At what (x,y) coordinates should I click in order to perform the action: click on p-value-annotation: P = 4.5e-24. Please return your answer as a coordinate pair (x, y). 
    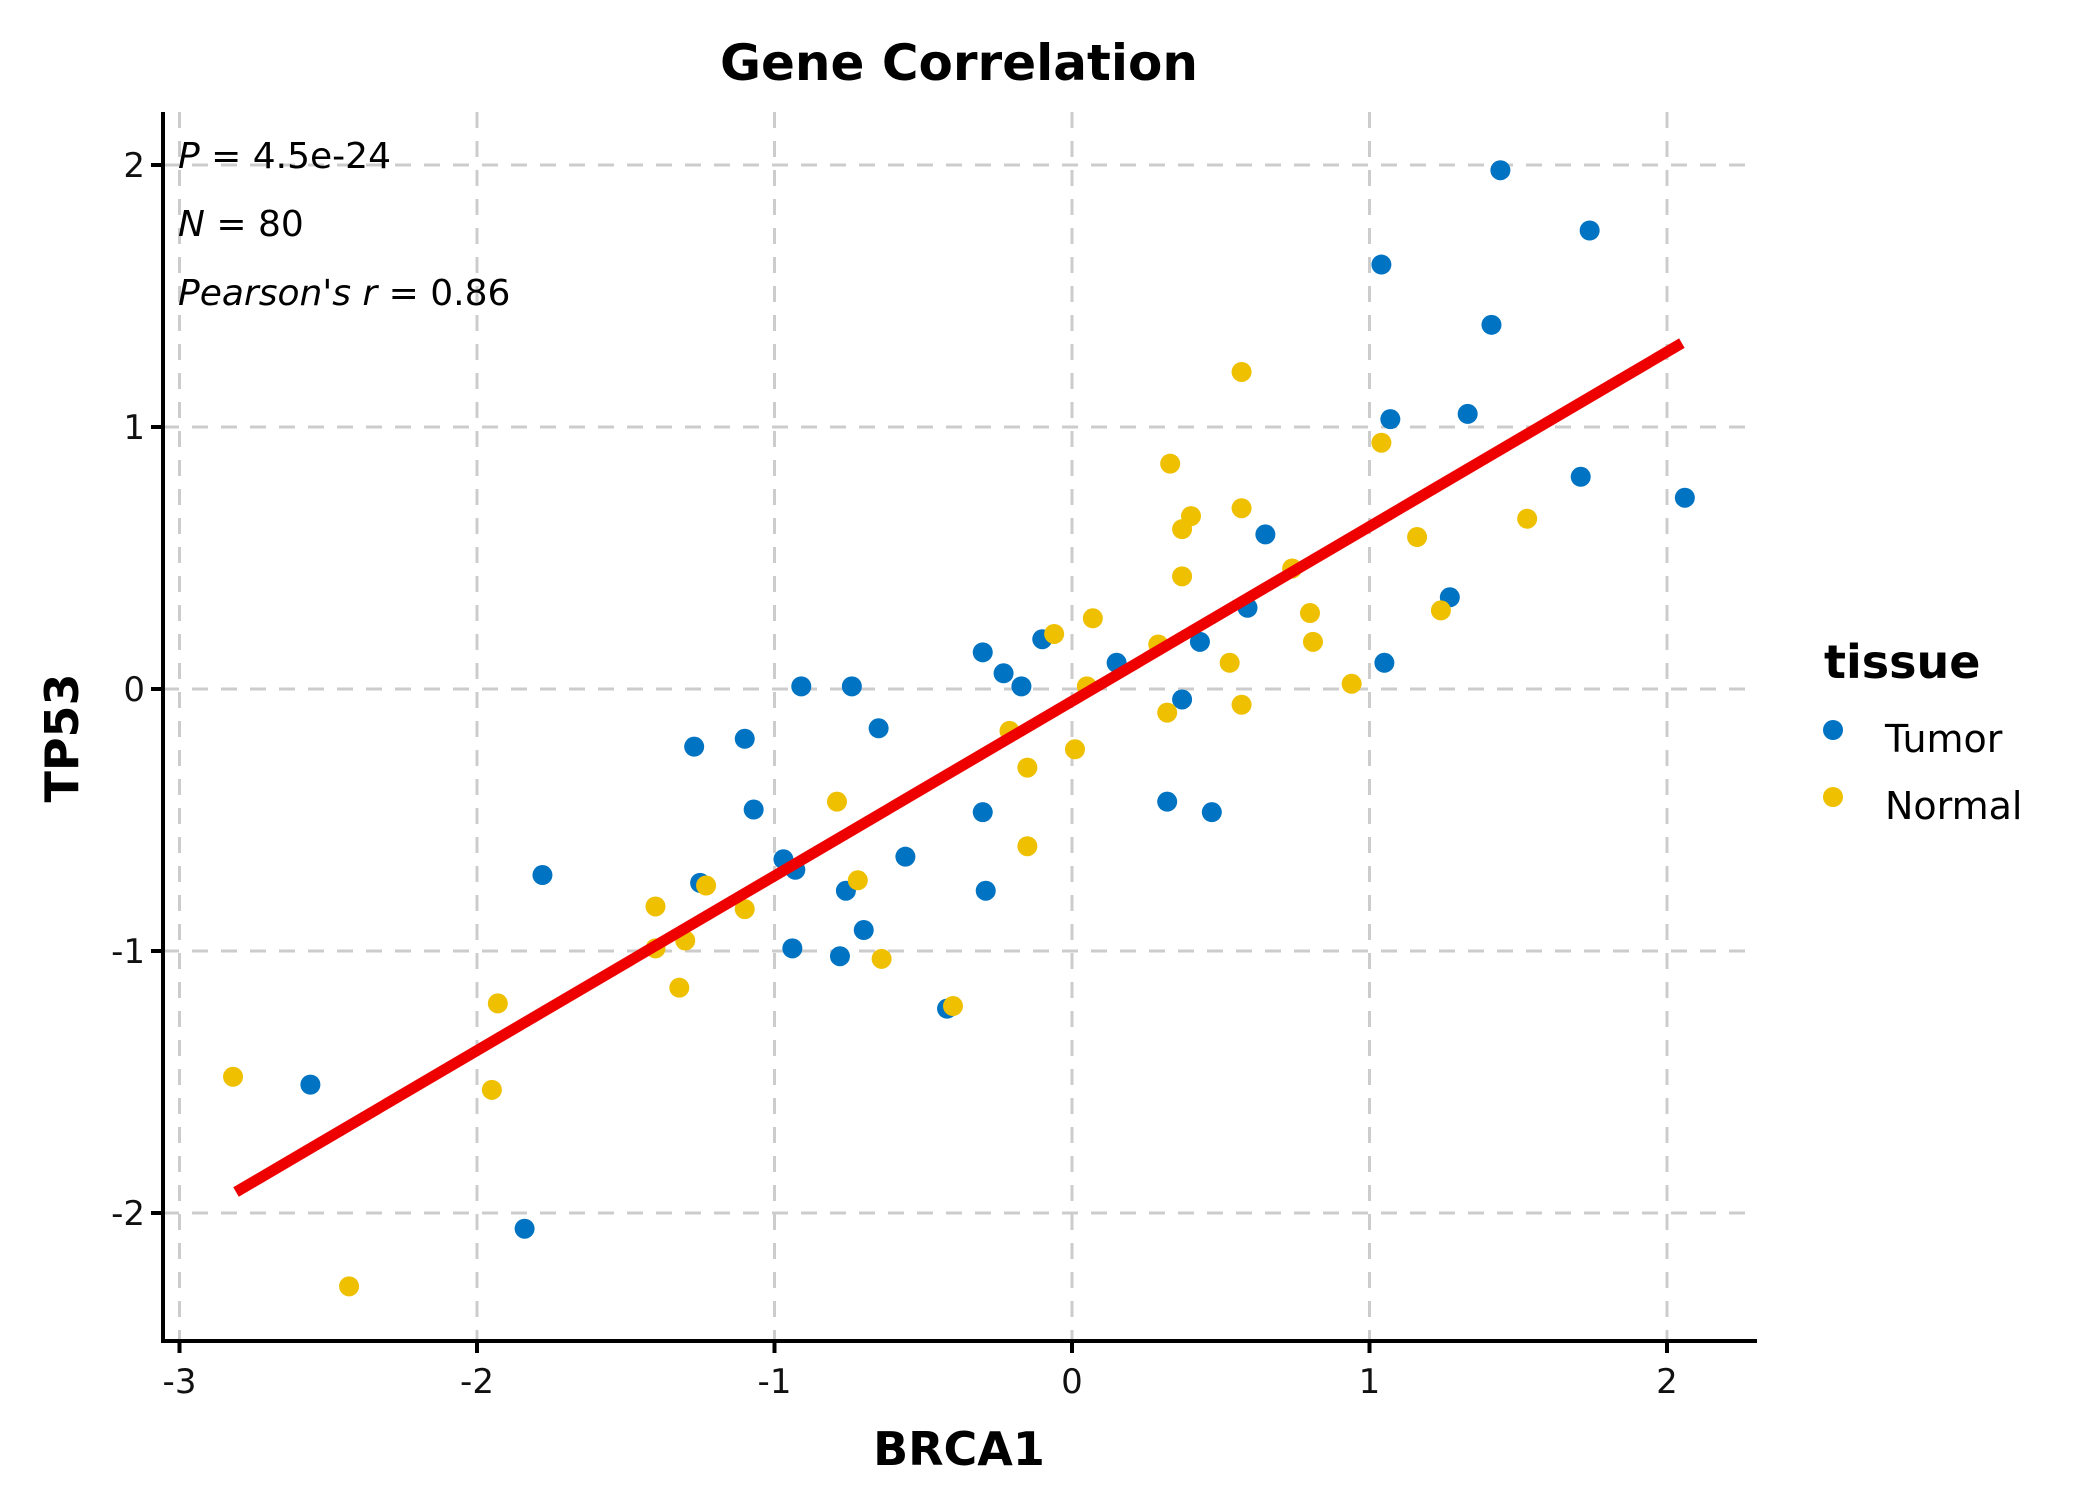
    Looking at the image, I should click on (284, 156).